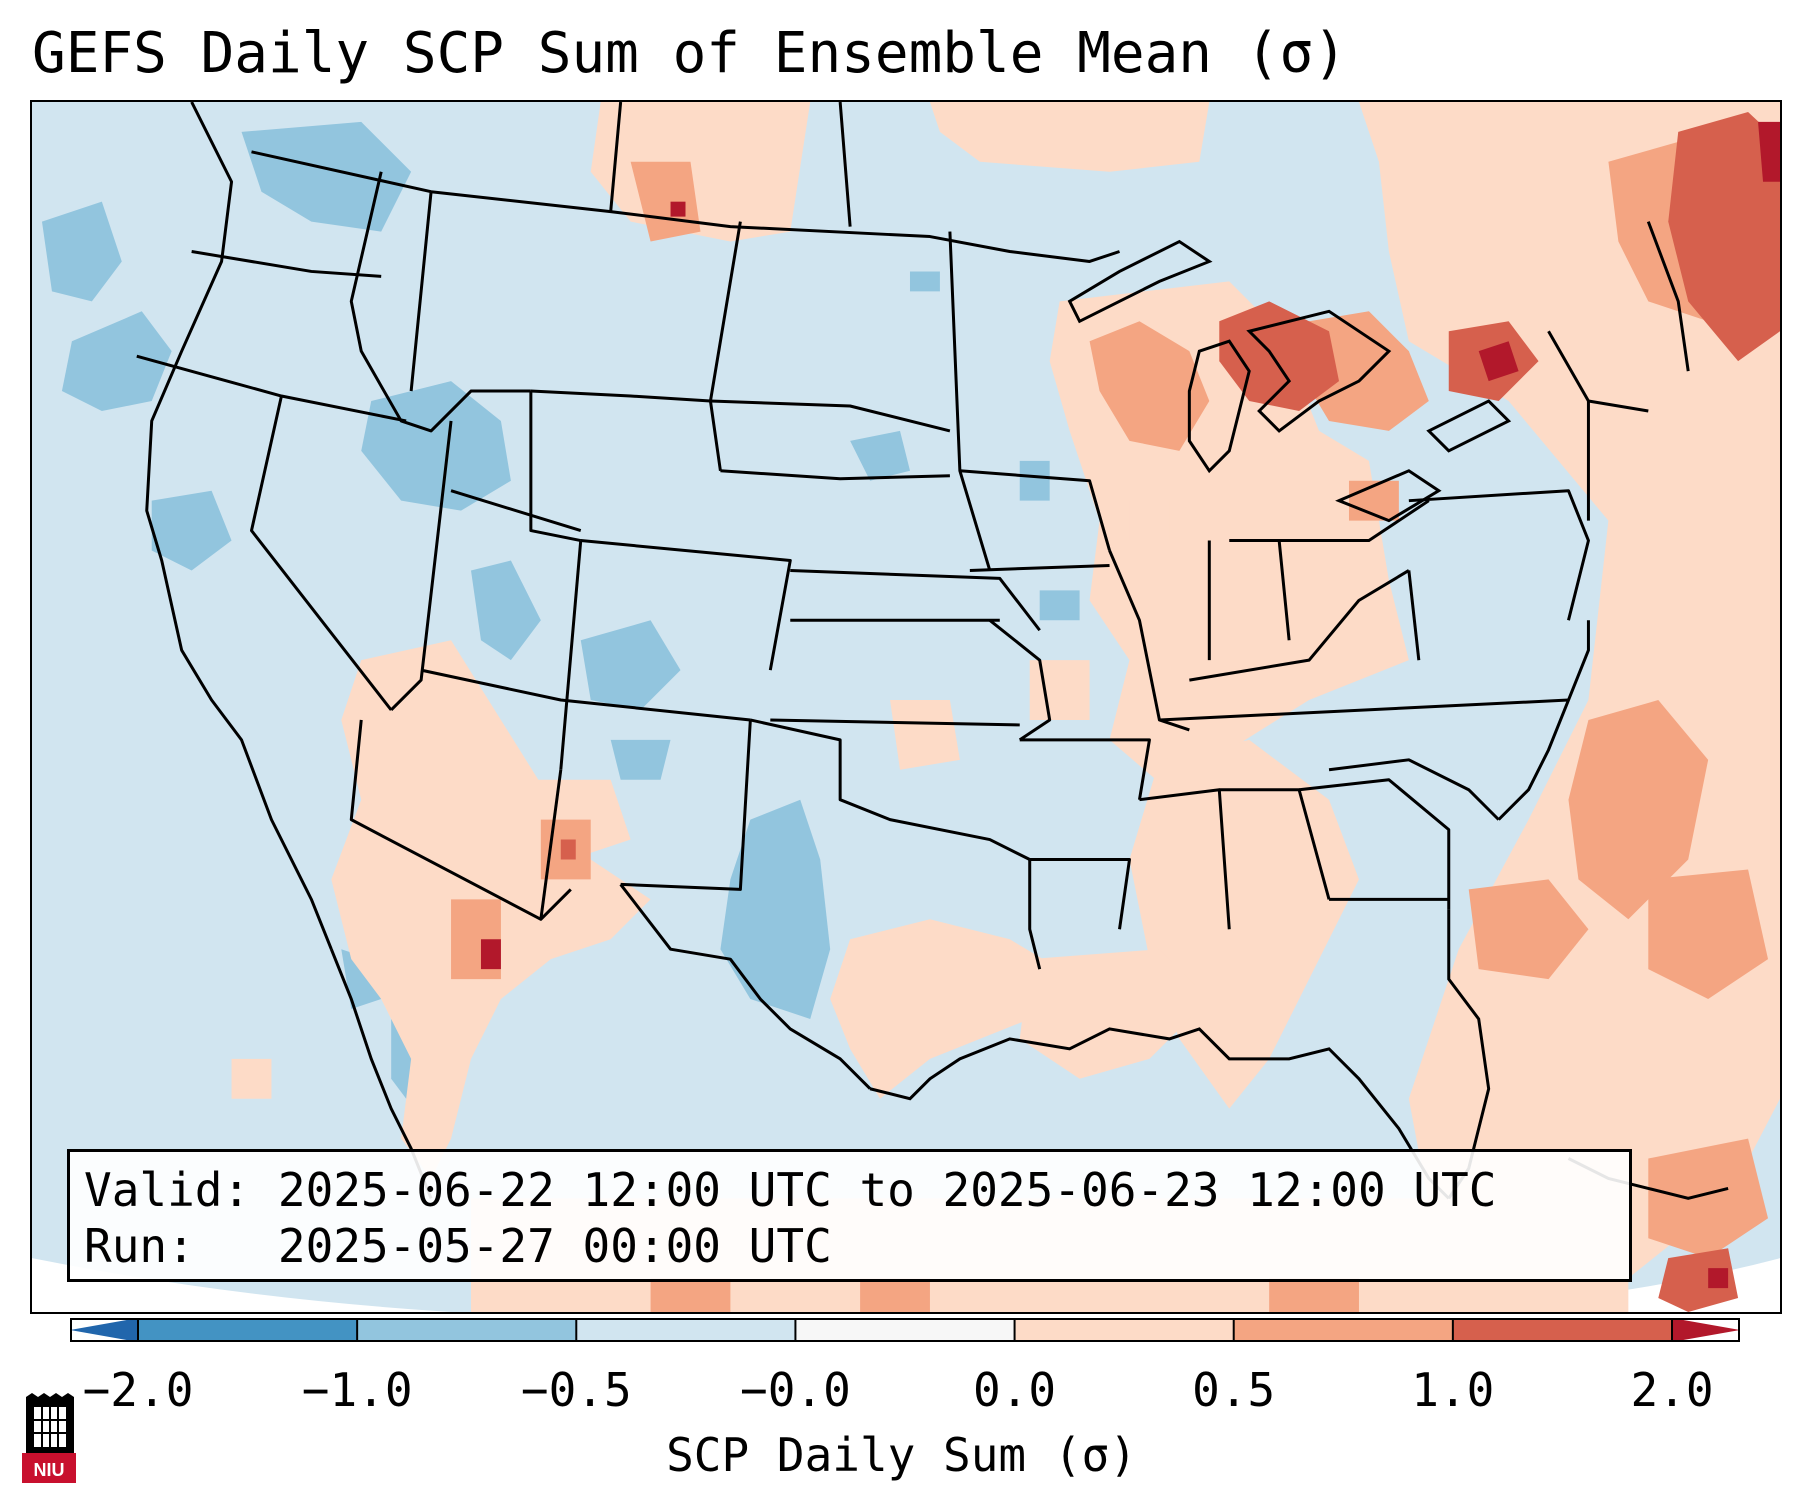  What do you see at coordinates (554, 1246) in the screenshot?
I see `run-value: 2025-05-27 00:00 UTC` at bounding box center [554, 1246].